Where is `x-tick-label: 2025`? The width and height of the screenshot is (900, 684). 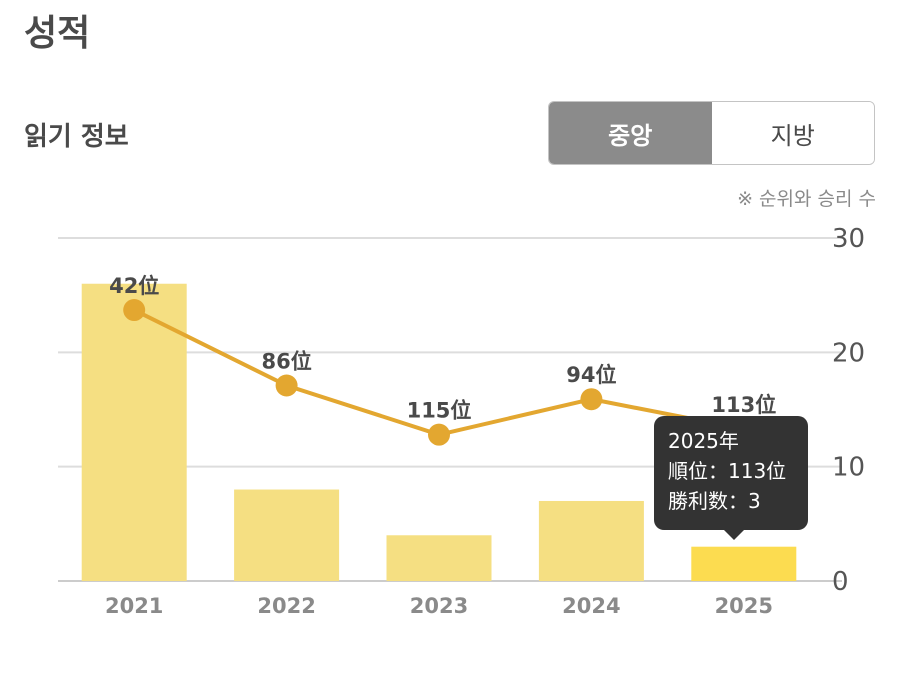 x-tick-label: 2025 is located at coordinates (744, 606).